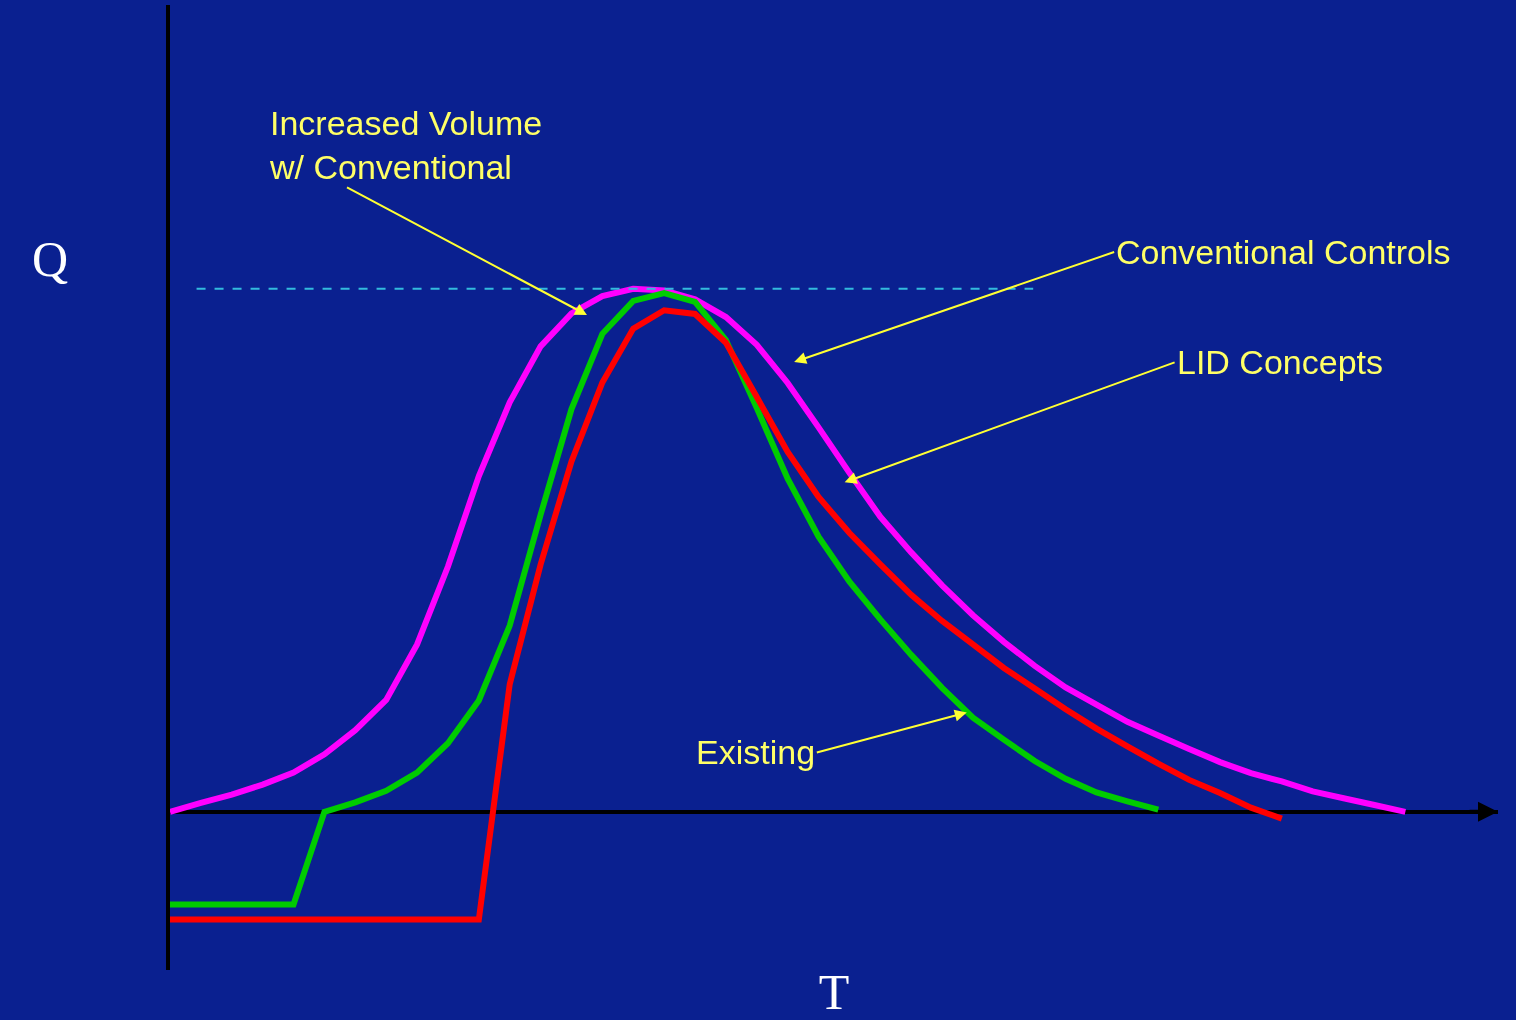 This screenshot has width=1516, height=1020. I want to click on text: Increased Volume w/ Conventional, so click(406, 145).